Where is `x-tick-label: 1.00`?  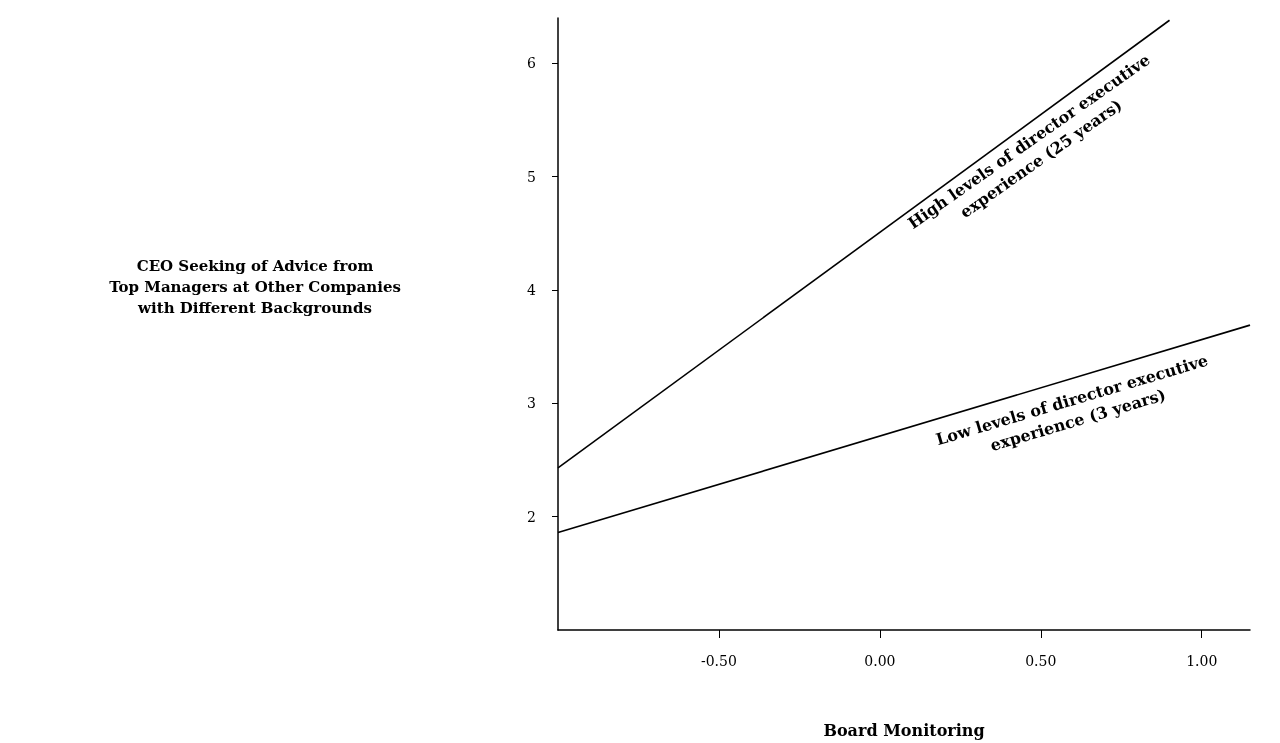
x-tick-label: 1.00 is located at coordinates (1202, 661).